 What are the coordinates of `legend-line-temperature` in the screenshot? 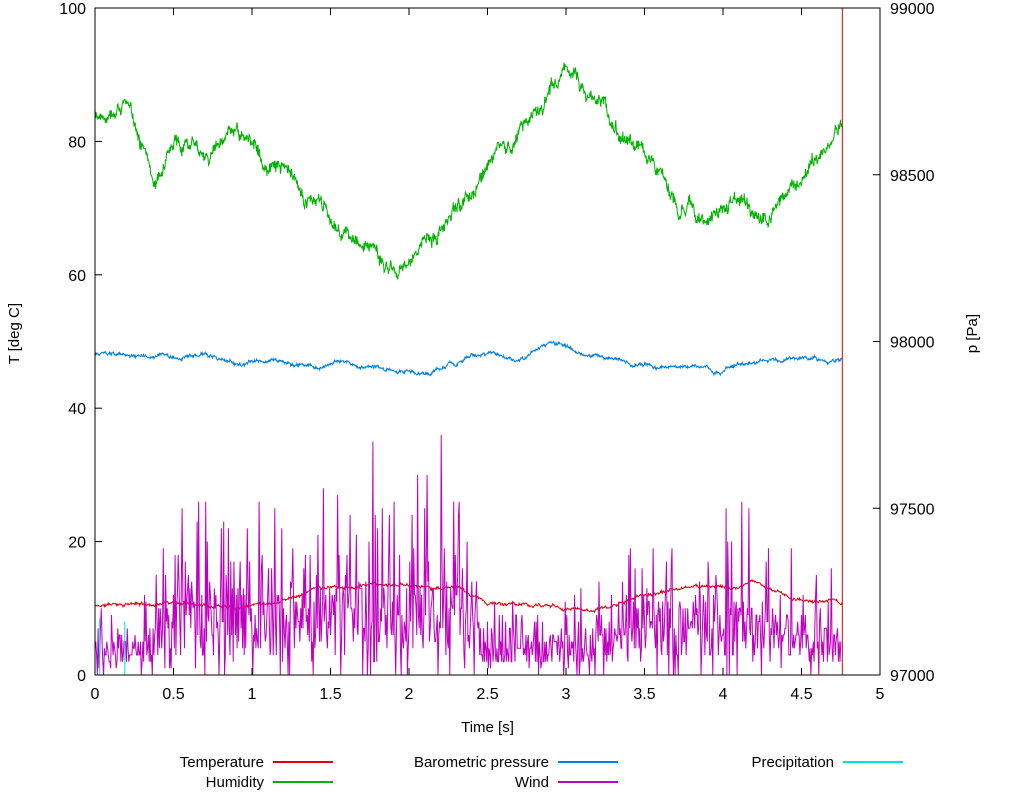 It's located at (303, 762).